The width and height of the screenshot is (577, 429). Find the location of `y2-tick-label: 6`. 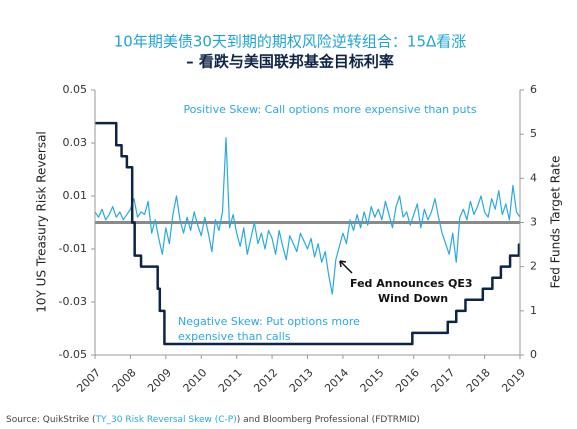

y2-tick-label: 6 is located at coordinates (533, 89).